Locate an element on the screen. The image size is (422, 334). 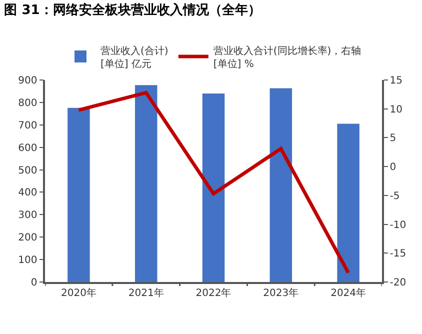
y2-tick-label: -5 is located at coordinates (395, 196).